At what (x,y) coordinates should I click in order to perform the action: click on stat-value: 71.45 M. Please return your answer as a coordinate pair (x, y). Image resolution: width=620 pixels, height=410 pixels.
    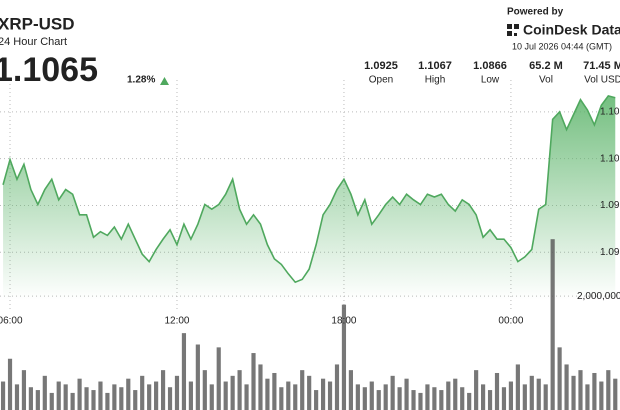
    Looking at the image, I should click on (601, 66).